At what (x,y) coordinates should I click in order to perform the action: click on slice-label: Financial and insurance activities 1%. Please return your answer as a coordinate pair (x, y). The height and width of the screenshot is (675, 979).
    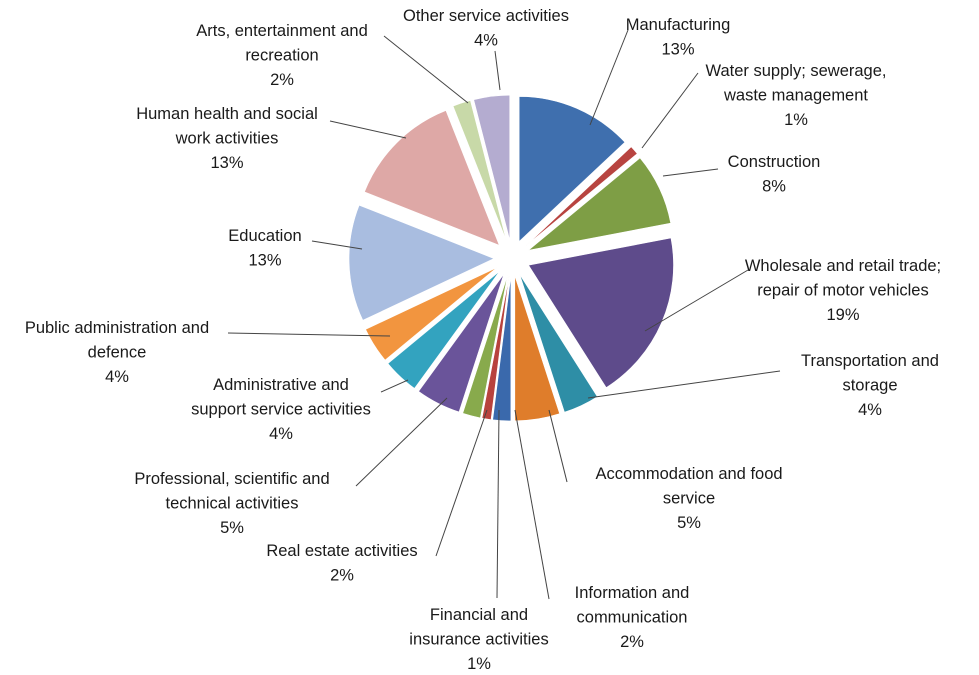
    Looking at the image, I should click on (478, 639).